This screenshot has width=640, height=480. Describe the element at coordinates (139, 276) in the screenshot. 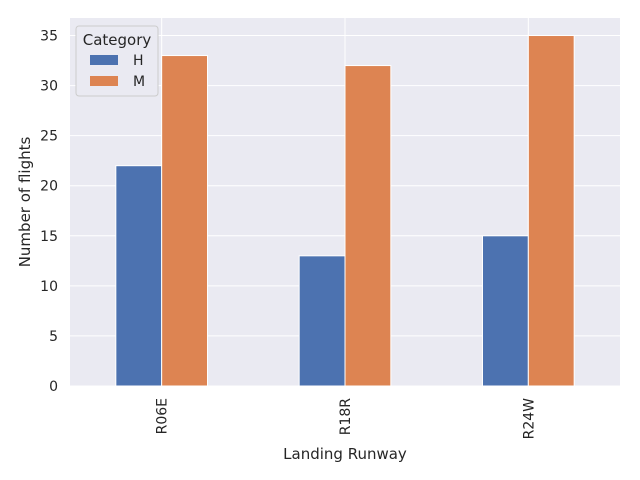

I see `bar-h-r06e` at that location.